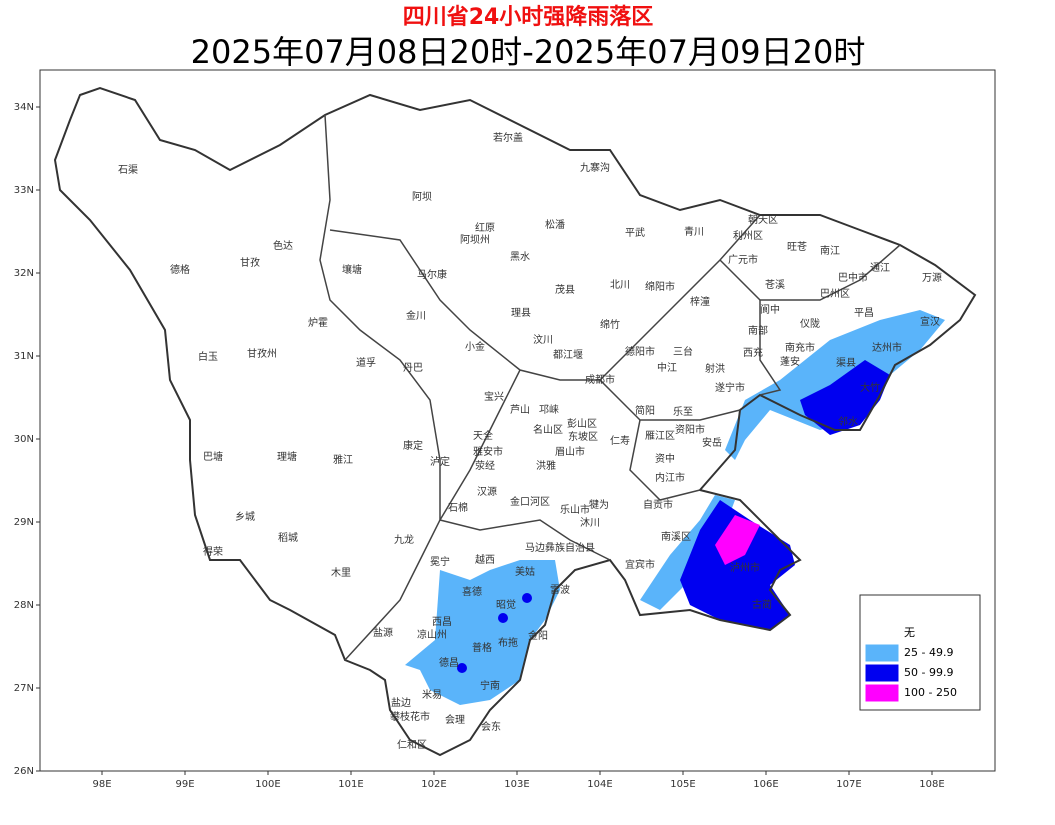  Describe the element at coordinates (560, 589) in the screenshot. I see `place-label: 雷波` at that location.